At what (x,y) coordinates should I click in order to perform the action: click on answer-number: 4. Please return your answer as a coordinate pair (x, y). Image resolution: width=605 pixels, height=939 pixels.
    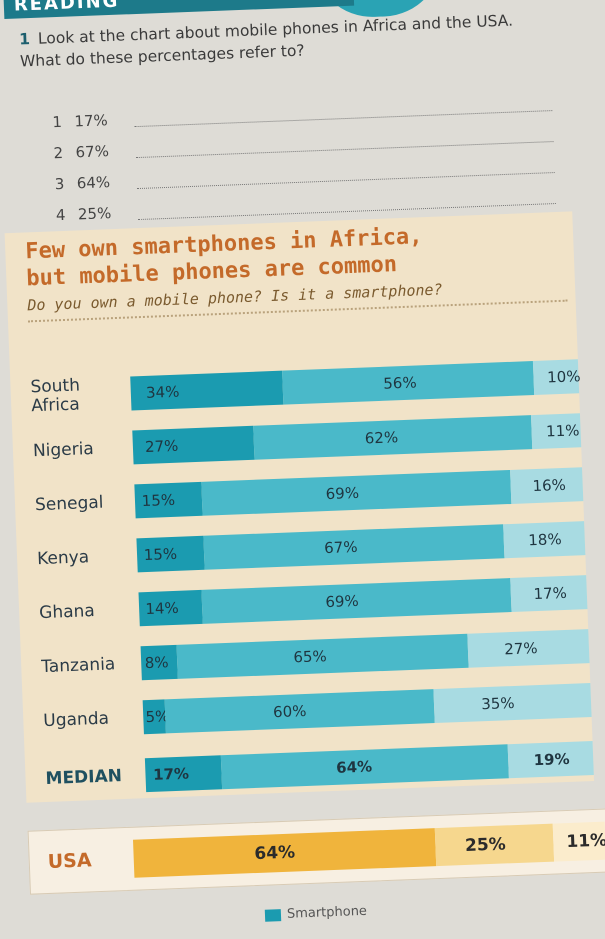
    Looking at the image, I should click on (60, 215).